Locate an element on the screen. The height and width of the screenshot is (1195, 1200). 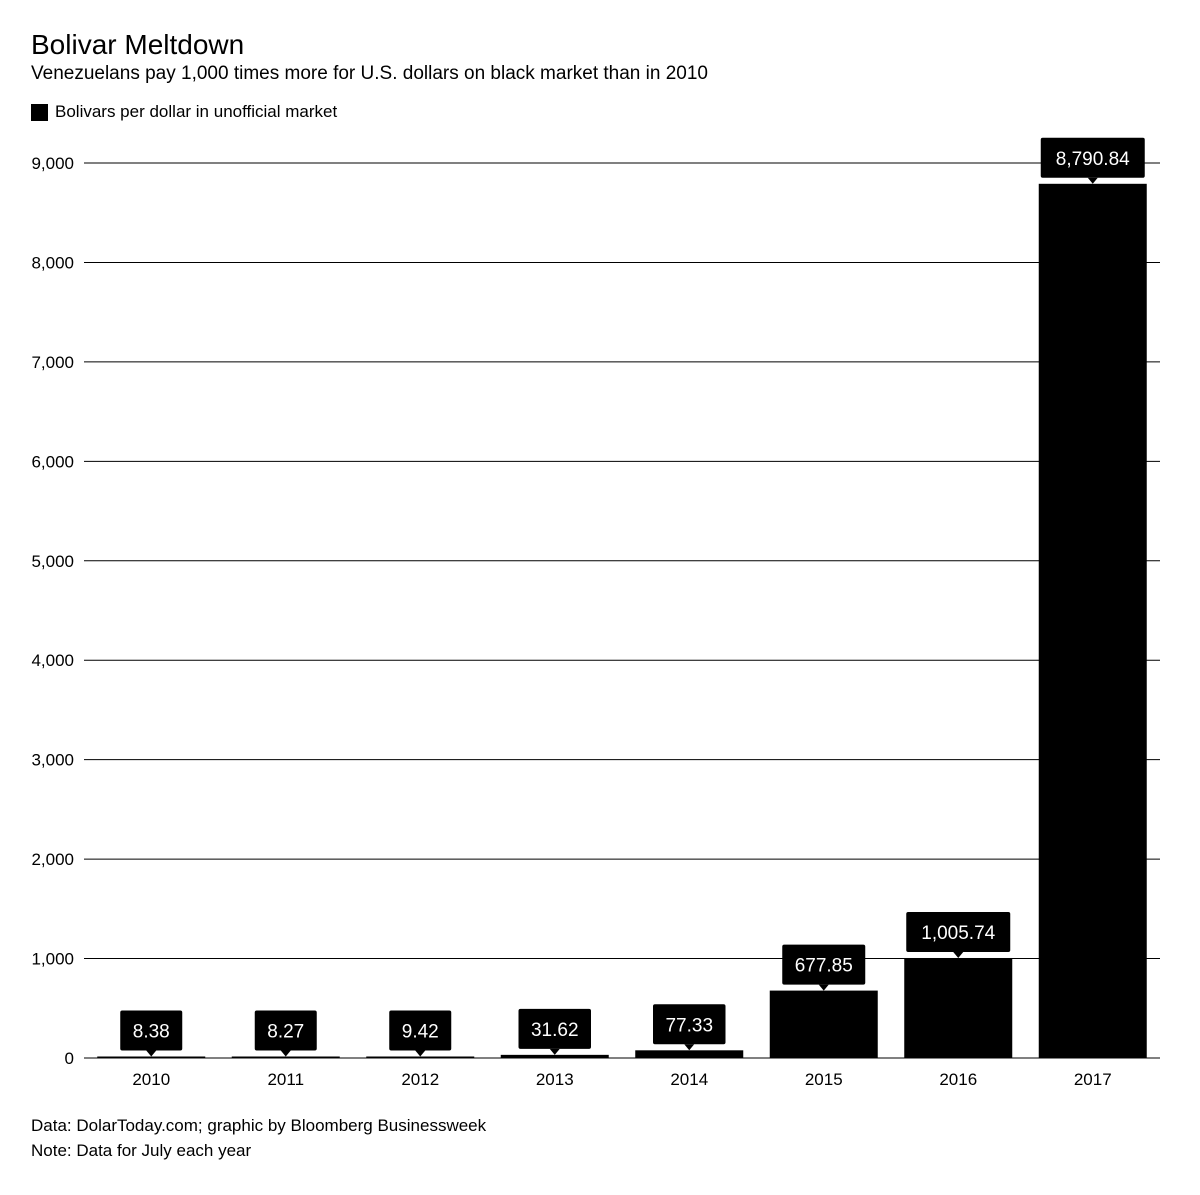
x-tick-label: 2016 is located at coordinates (958, 1079).